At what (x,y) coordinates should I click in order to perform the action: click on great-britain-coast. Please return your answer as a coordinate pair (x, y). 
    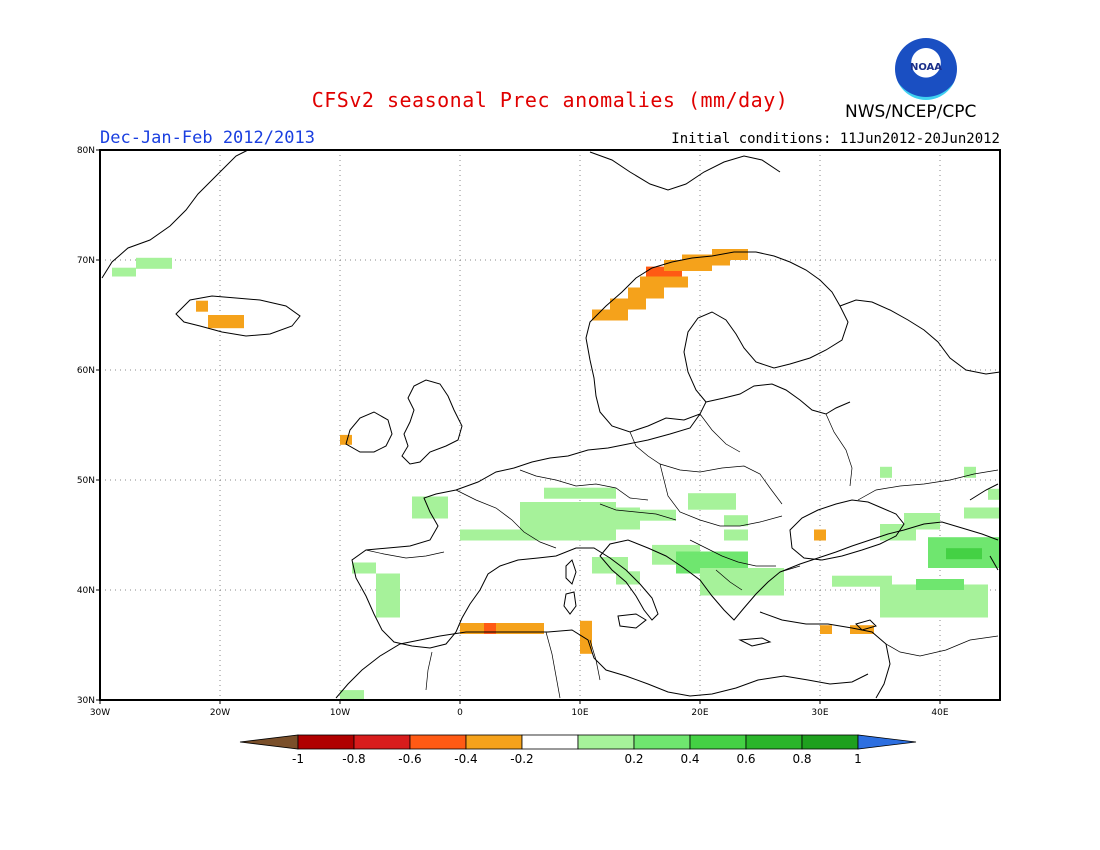
    Looking at the image, I should click on (432, 422).